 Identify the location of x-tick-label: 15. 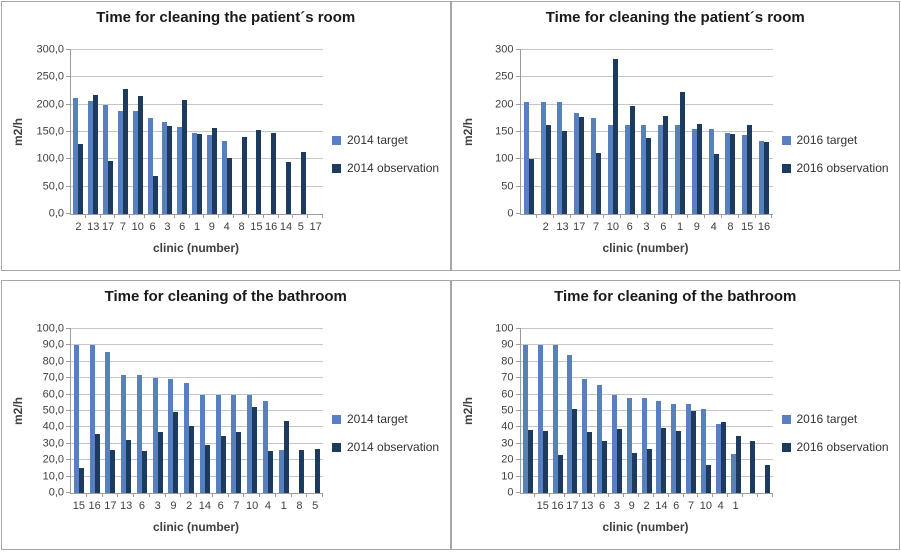
(78, 506).